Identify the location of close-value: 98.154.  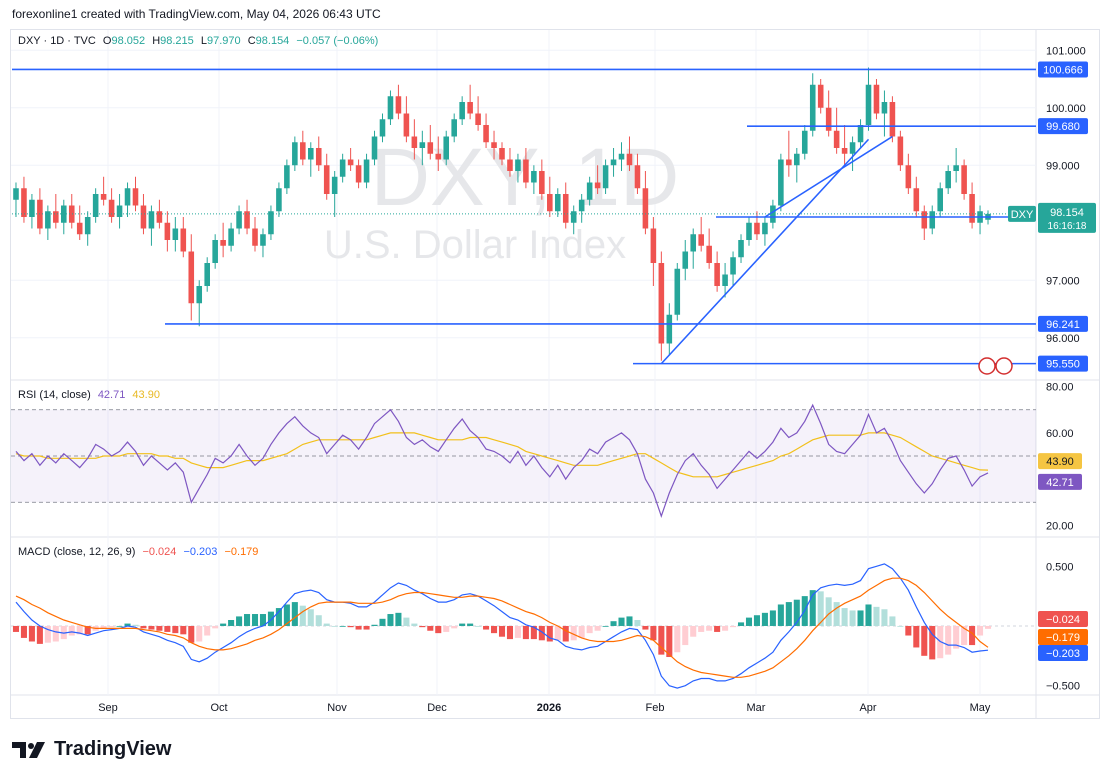
(272, 41).